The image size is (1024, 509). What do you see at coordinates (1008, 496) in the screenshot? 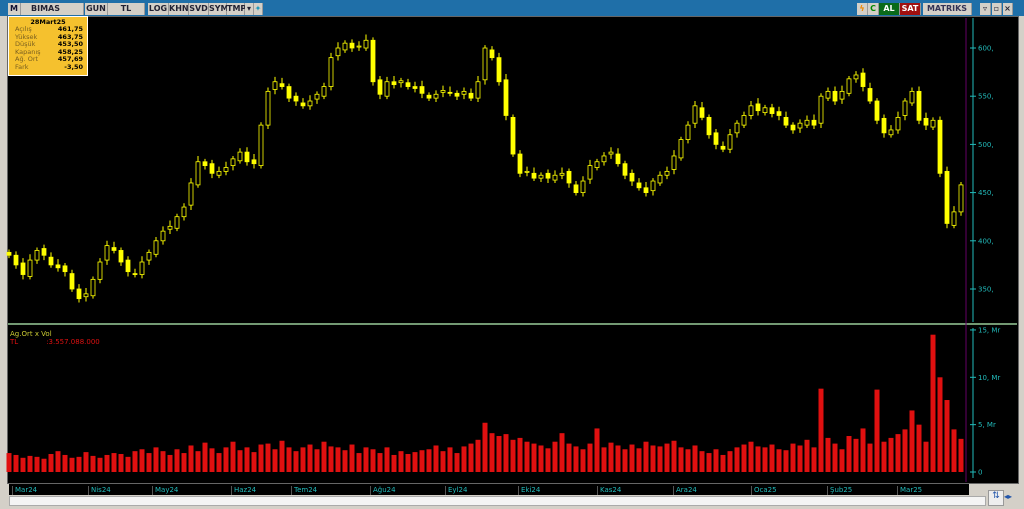
I see `pan-arrows-icon: ◂▸` at bounding box center [1008, 496].